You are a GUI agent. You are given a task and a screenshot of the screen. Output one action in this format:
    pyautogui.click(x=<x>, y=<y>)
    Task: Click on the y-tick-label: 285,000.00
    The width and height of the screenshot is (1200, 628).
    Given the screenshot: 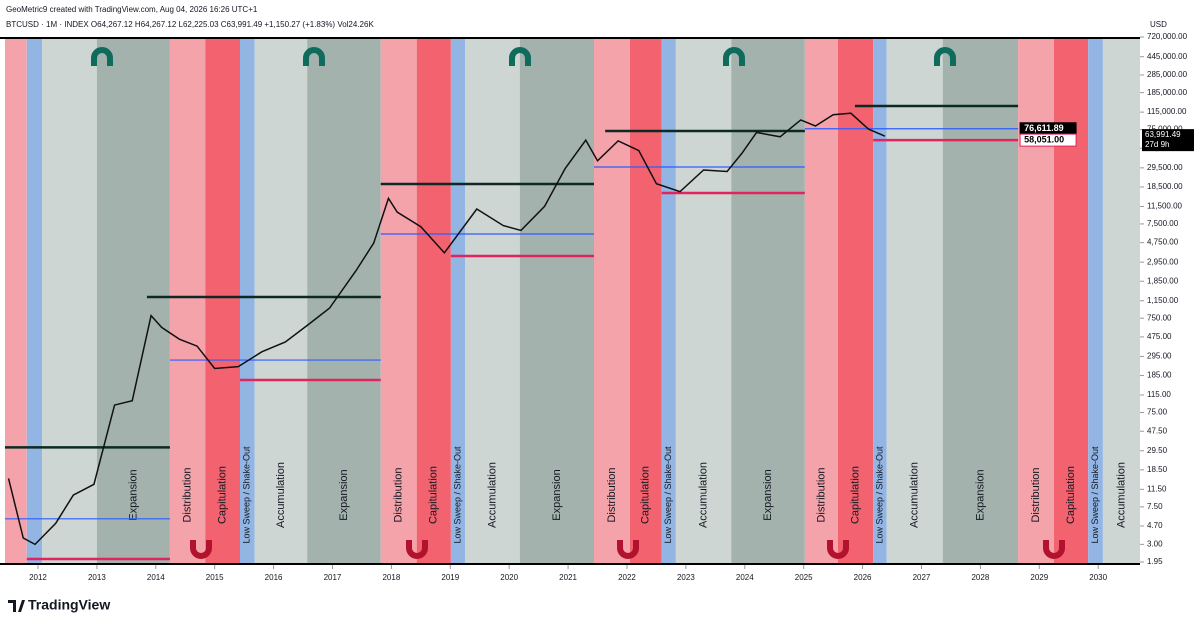 What is the action you would take?
    pyautogui.click(x=1167, y=74)
    